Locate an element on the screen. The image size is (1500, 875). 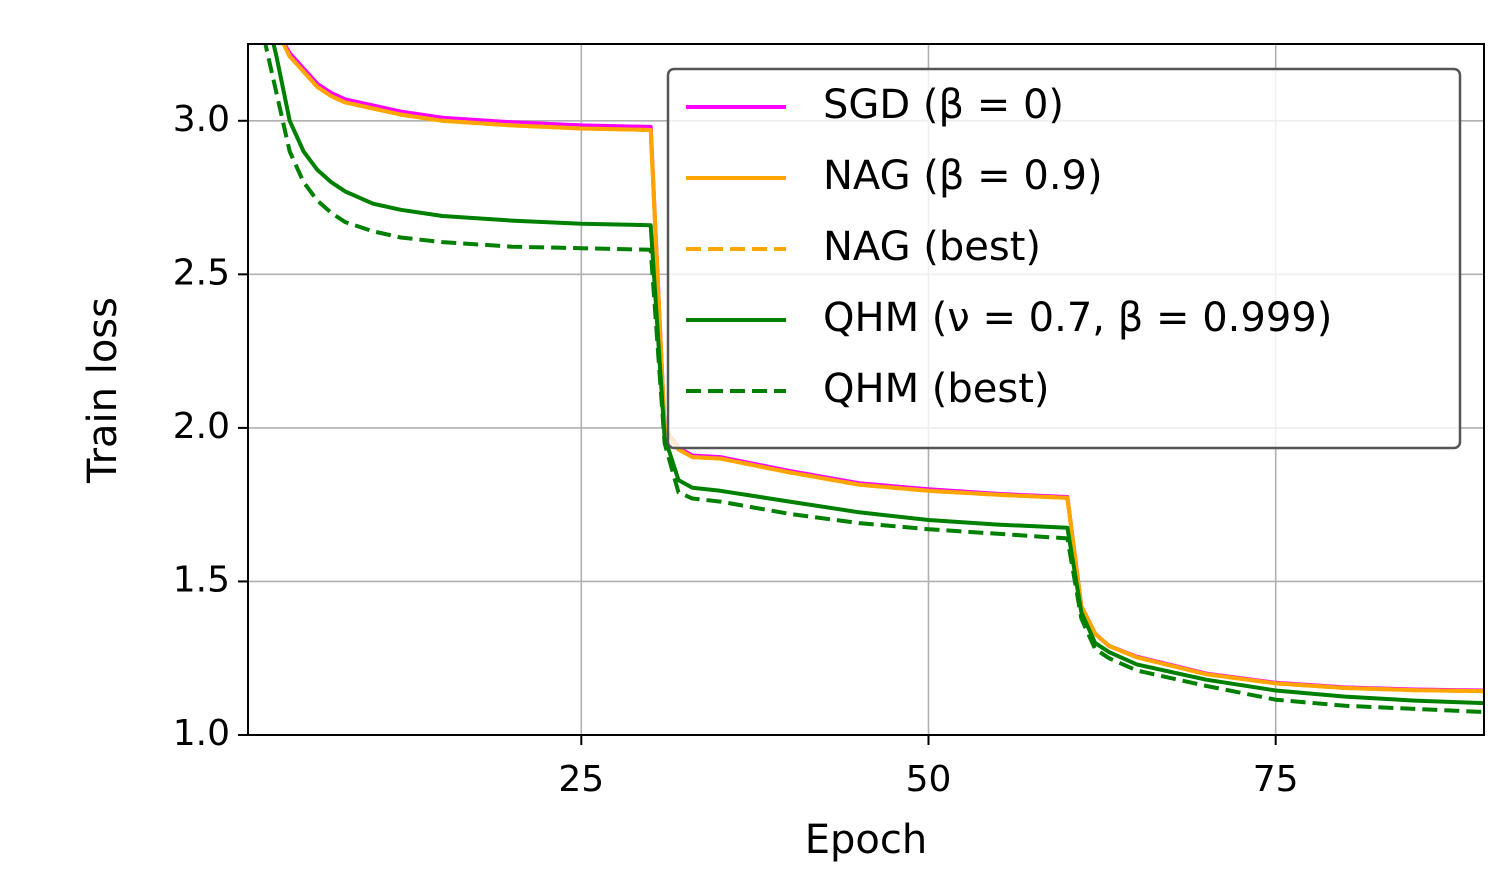
y-tick-label: 3.0 is located at coordinates (201, 119).